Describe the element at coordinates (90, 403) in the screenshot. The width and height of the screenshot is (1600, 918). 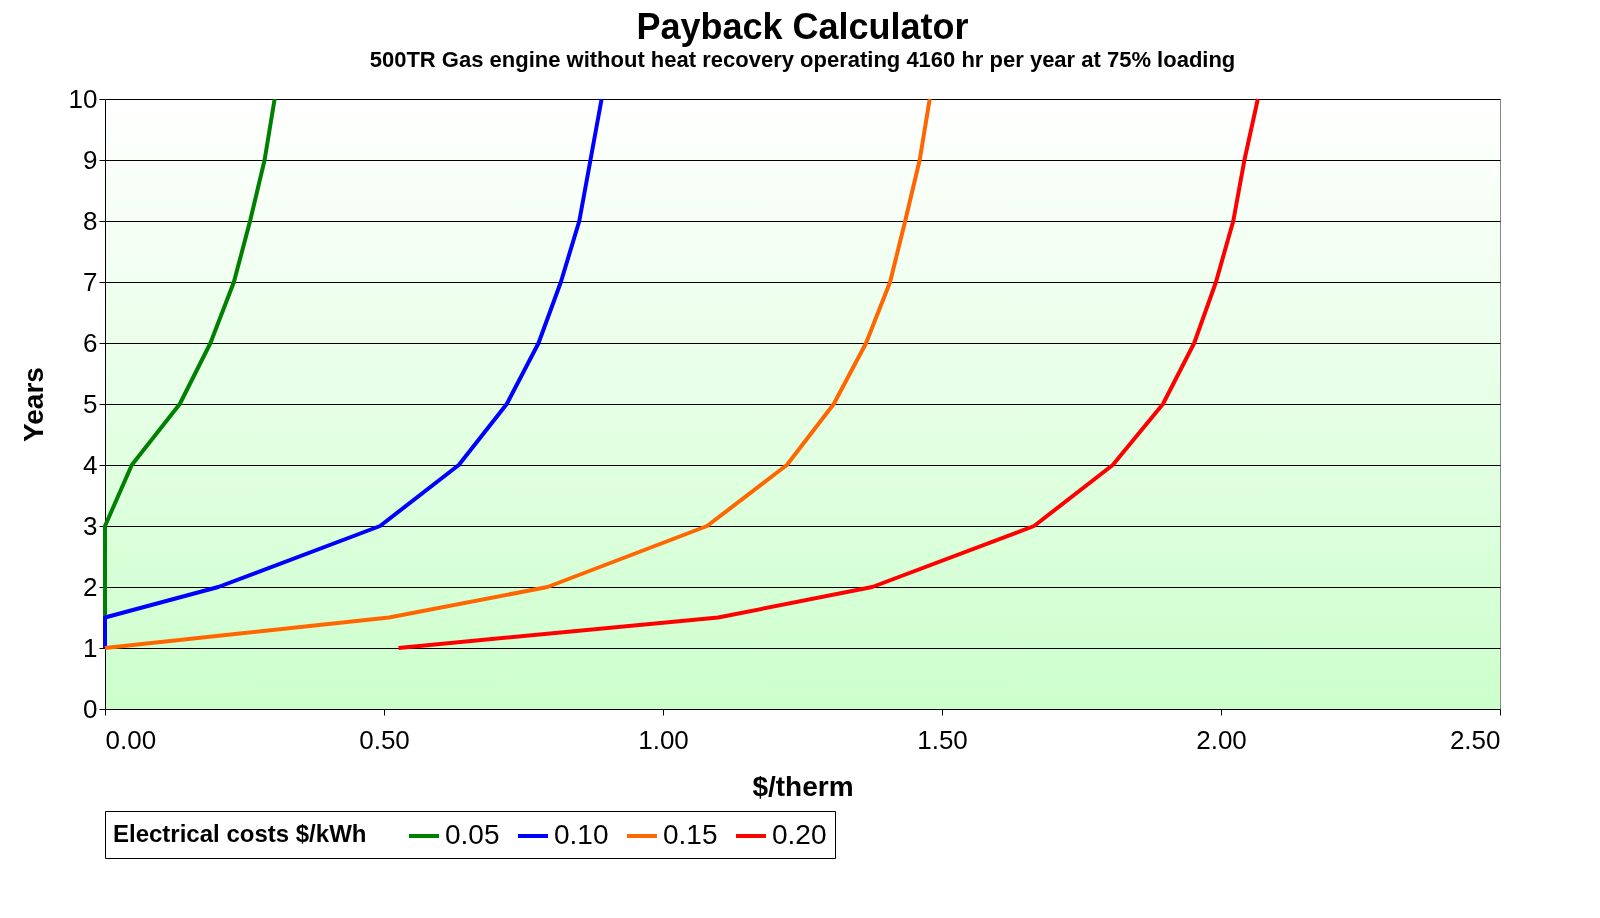
I see `y-tick-label: 5` at that location.